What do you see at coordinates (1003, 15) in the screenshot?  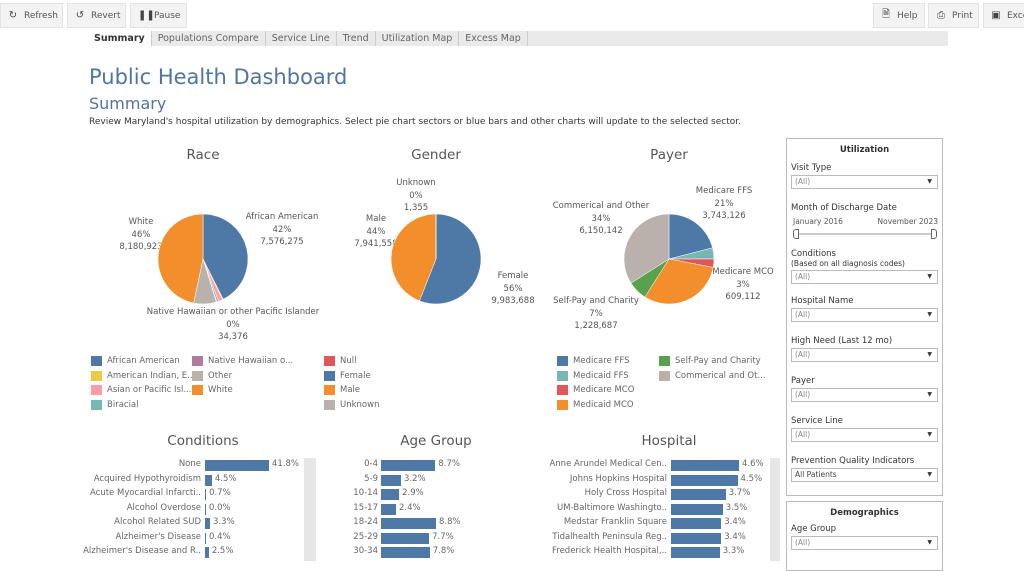 I see `excel-button: ▣Exce` at bounding box center [1003, 15].